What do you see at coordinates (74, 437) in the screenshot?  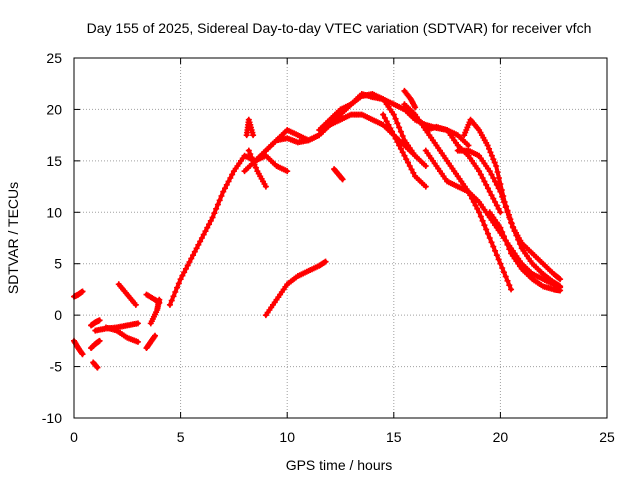 I see `x-tick-label: 0` at bounding box center [74, 437].